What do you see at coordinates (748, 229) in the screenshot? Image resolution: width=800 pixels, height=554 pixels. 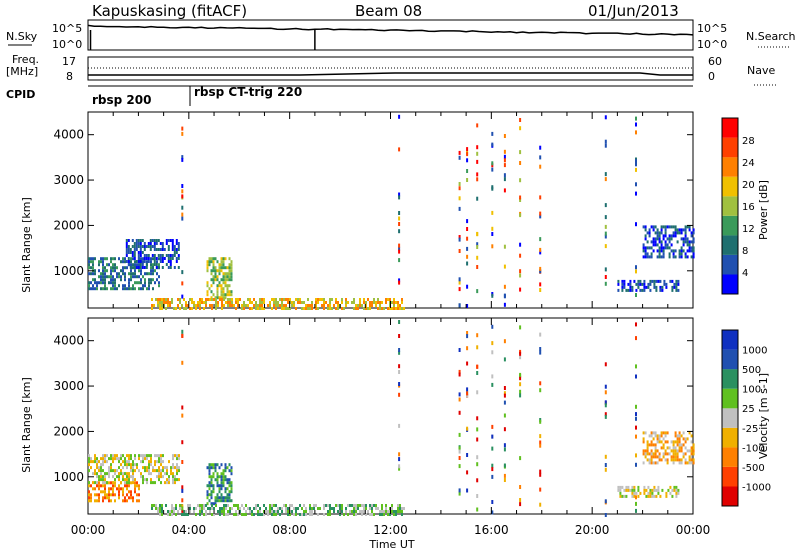 I see `colorbar-tick-label: 12` at bounding box center [748, 229].